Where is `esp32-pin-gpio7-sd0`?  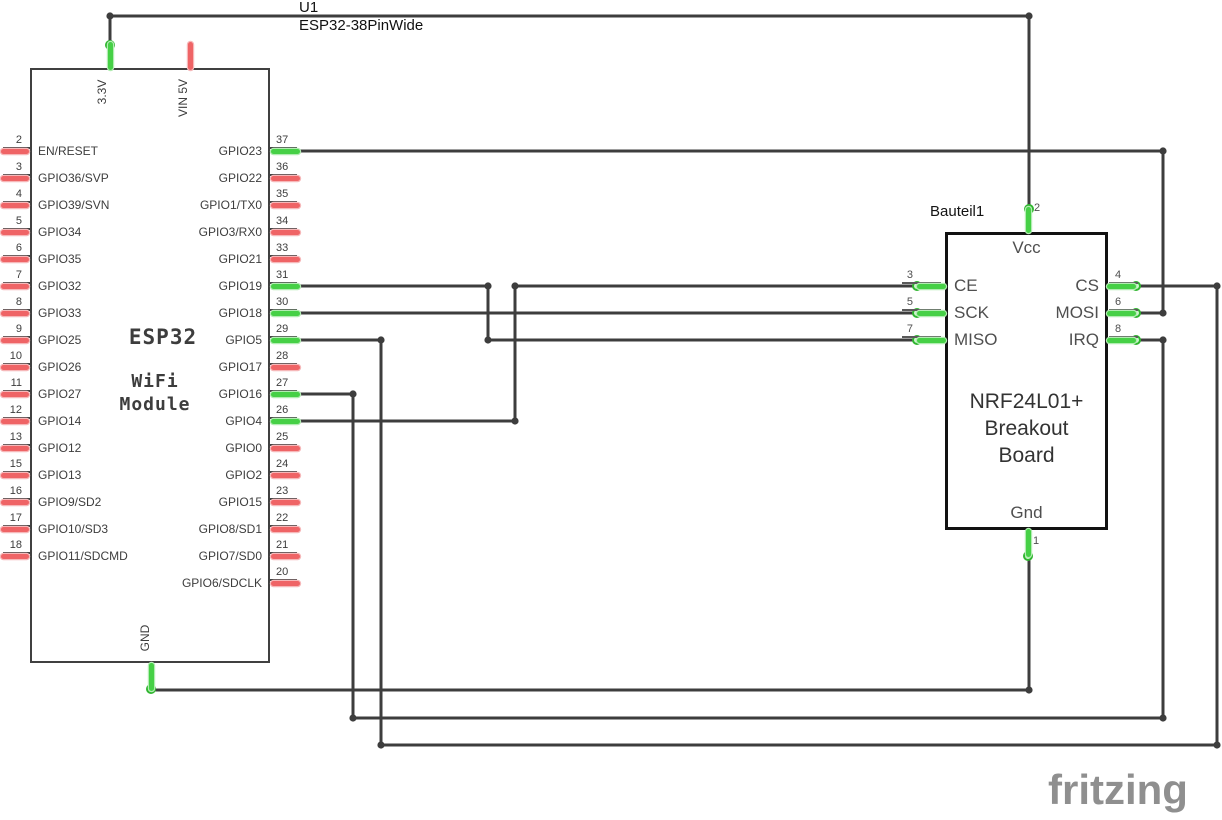
esp32-pin-gpio7-sd0 is located at coordinates (285, 556).